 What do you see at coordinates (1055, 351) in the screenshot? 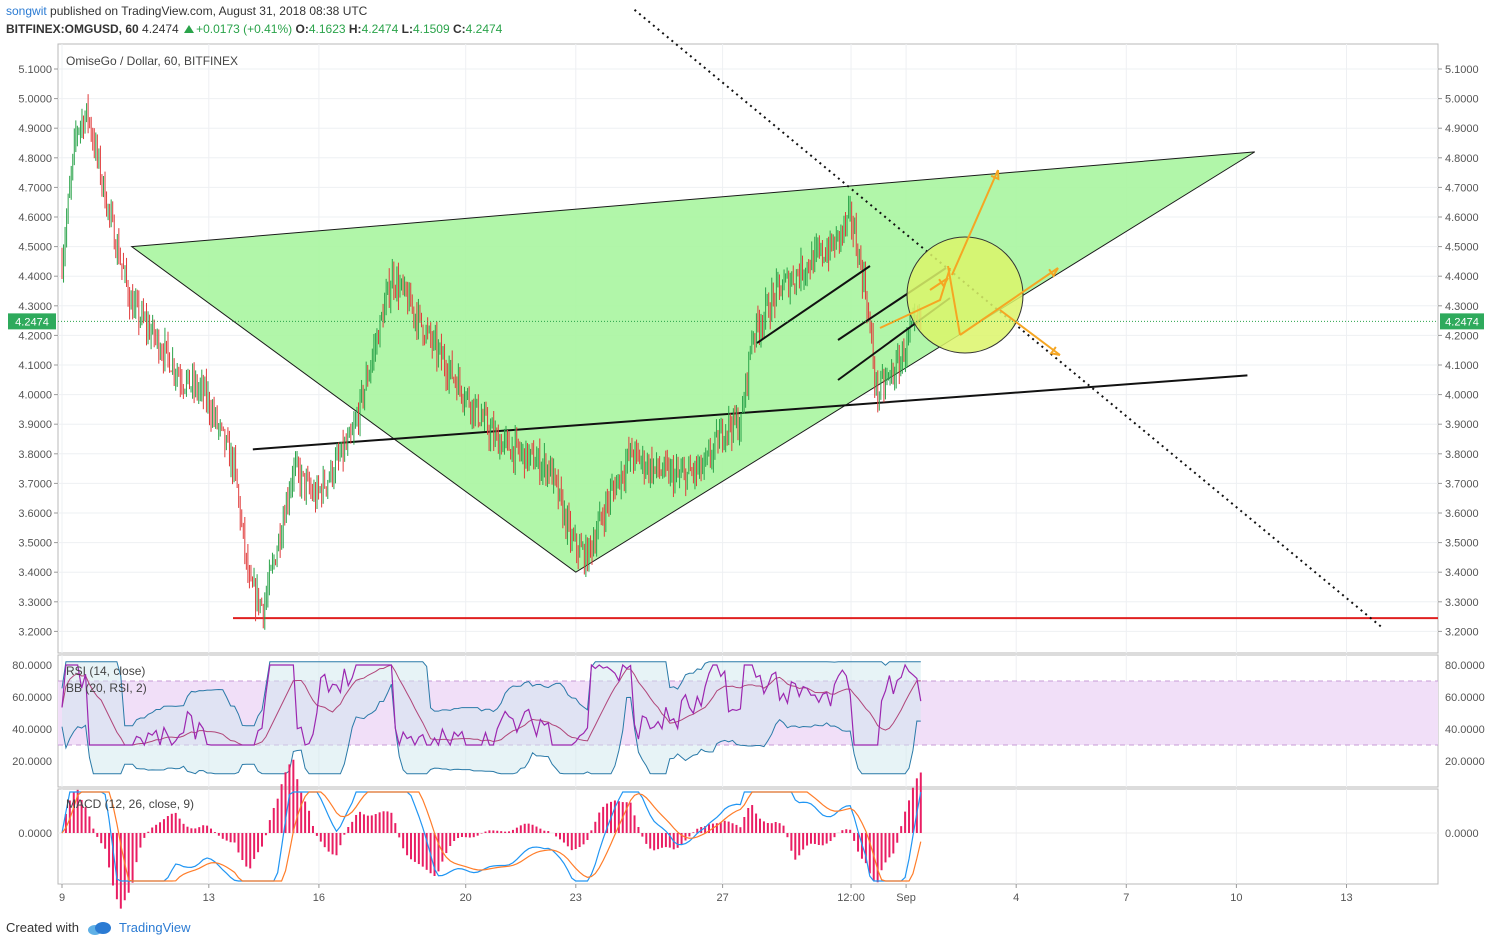
I see `arrow-target-down-head` at bounding box center [1055, 351].